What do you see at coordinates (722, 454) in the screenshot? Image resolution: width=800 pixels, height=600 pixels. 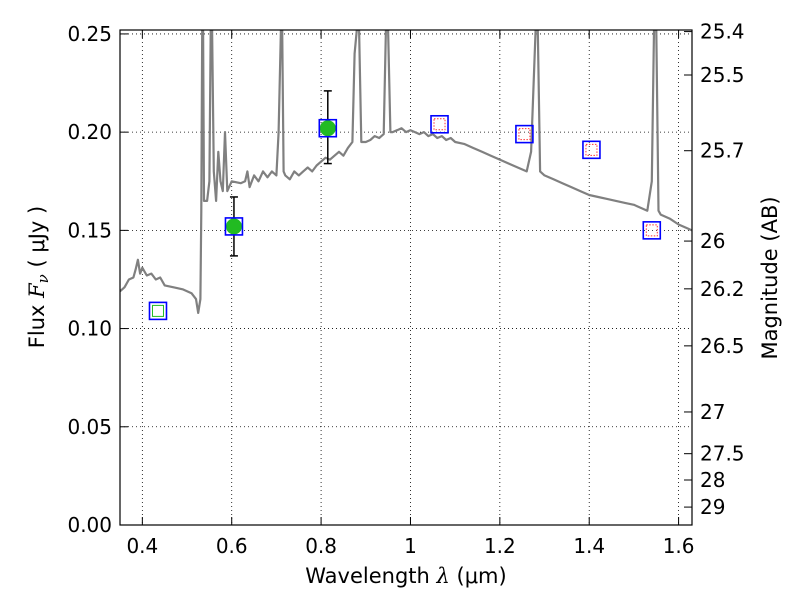 I see `y2-tick-label: 27.5` at bounding box center [722, 454].